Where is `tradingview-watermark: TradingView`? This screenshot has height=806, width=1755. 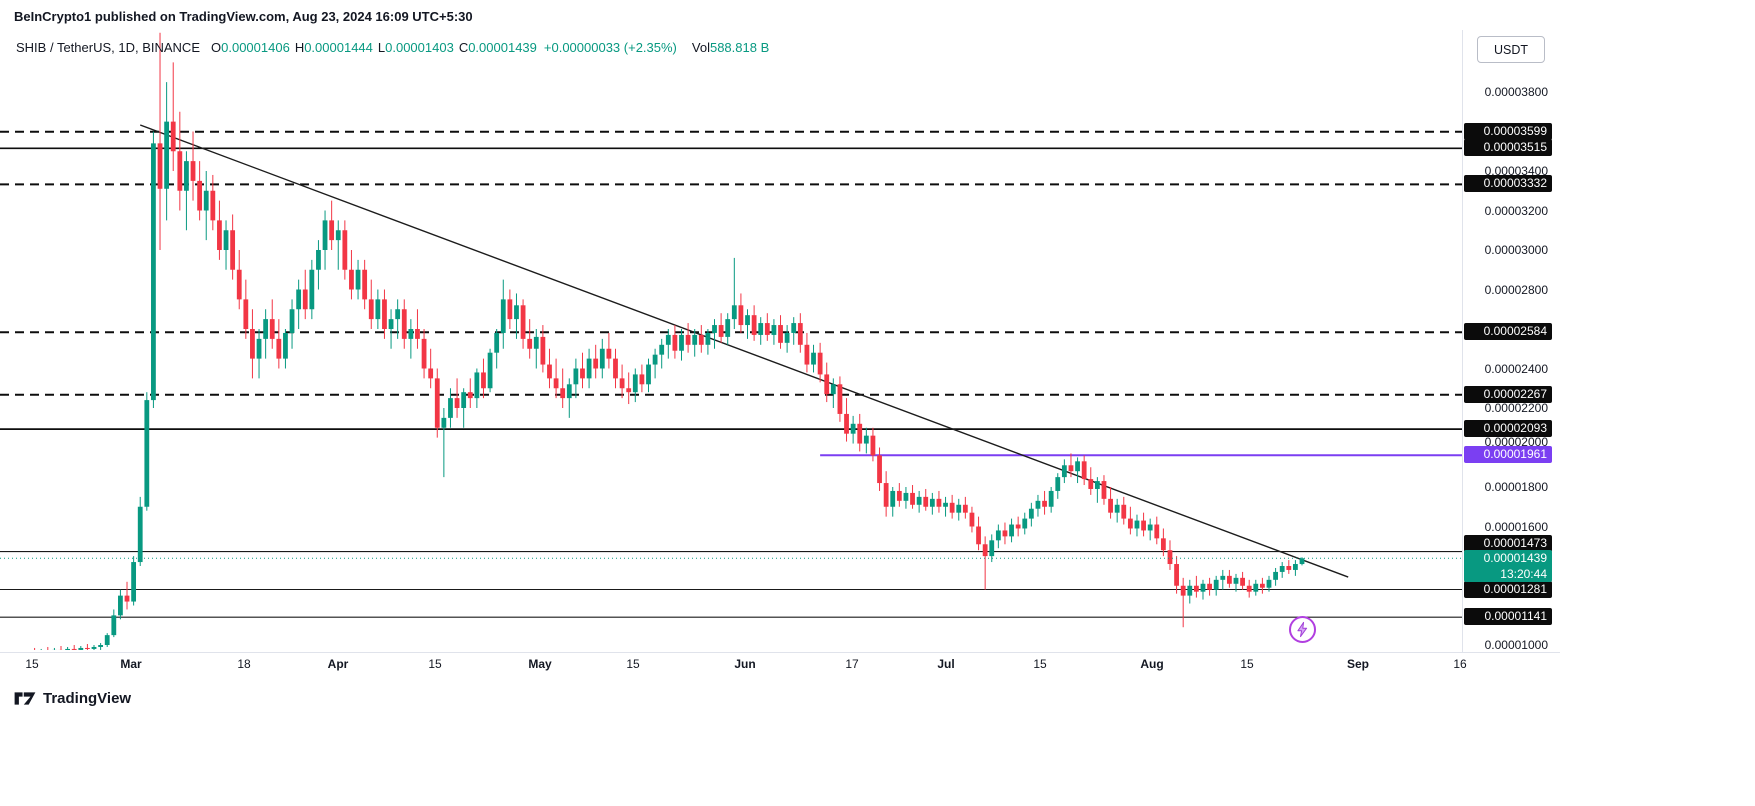
tradingview-watermark: TradingView is located at coordinates (72, 698).